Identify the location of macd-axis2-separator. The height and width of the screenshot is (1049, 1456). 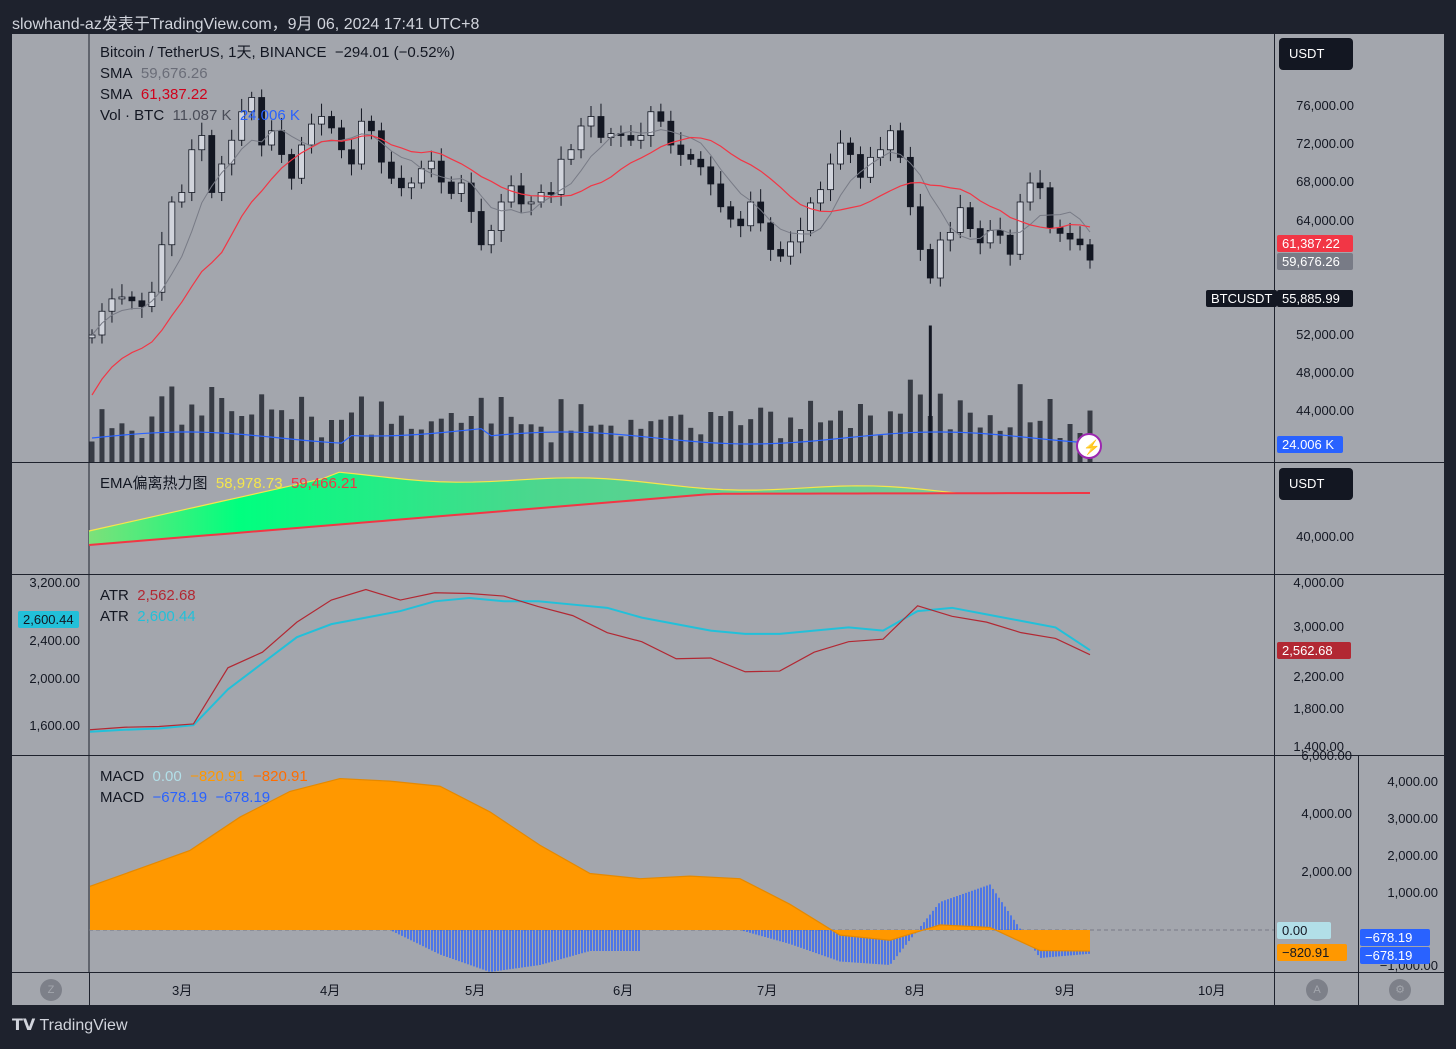
(1358, 864).